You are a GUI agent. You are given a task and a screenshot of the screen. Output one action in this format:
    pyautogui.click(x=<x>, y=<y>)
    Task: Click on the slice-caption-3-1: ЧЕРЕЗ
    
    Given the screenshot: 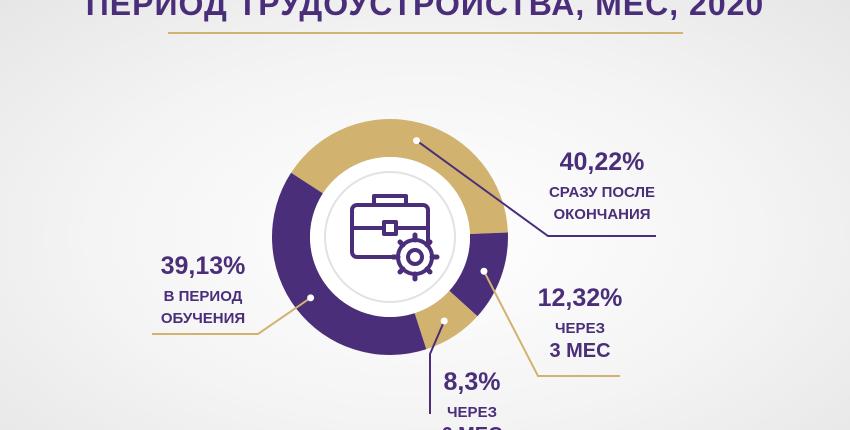 What is the action you would take?
    pyautogui.click(x=472, y=412)
    